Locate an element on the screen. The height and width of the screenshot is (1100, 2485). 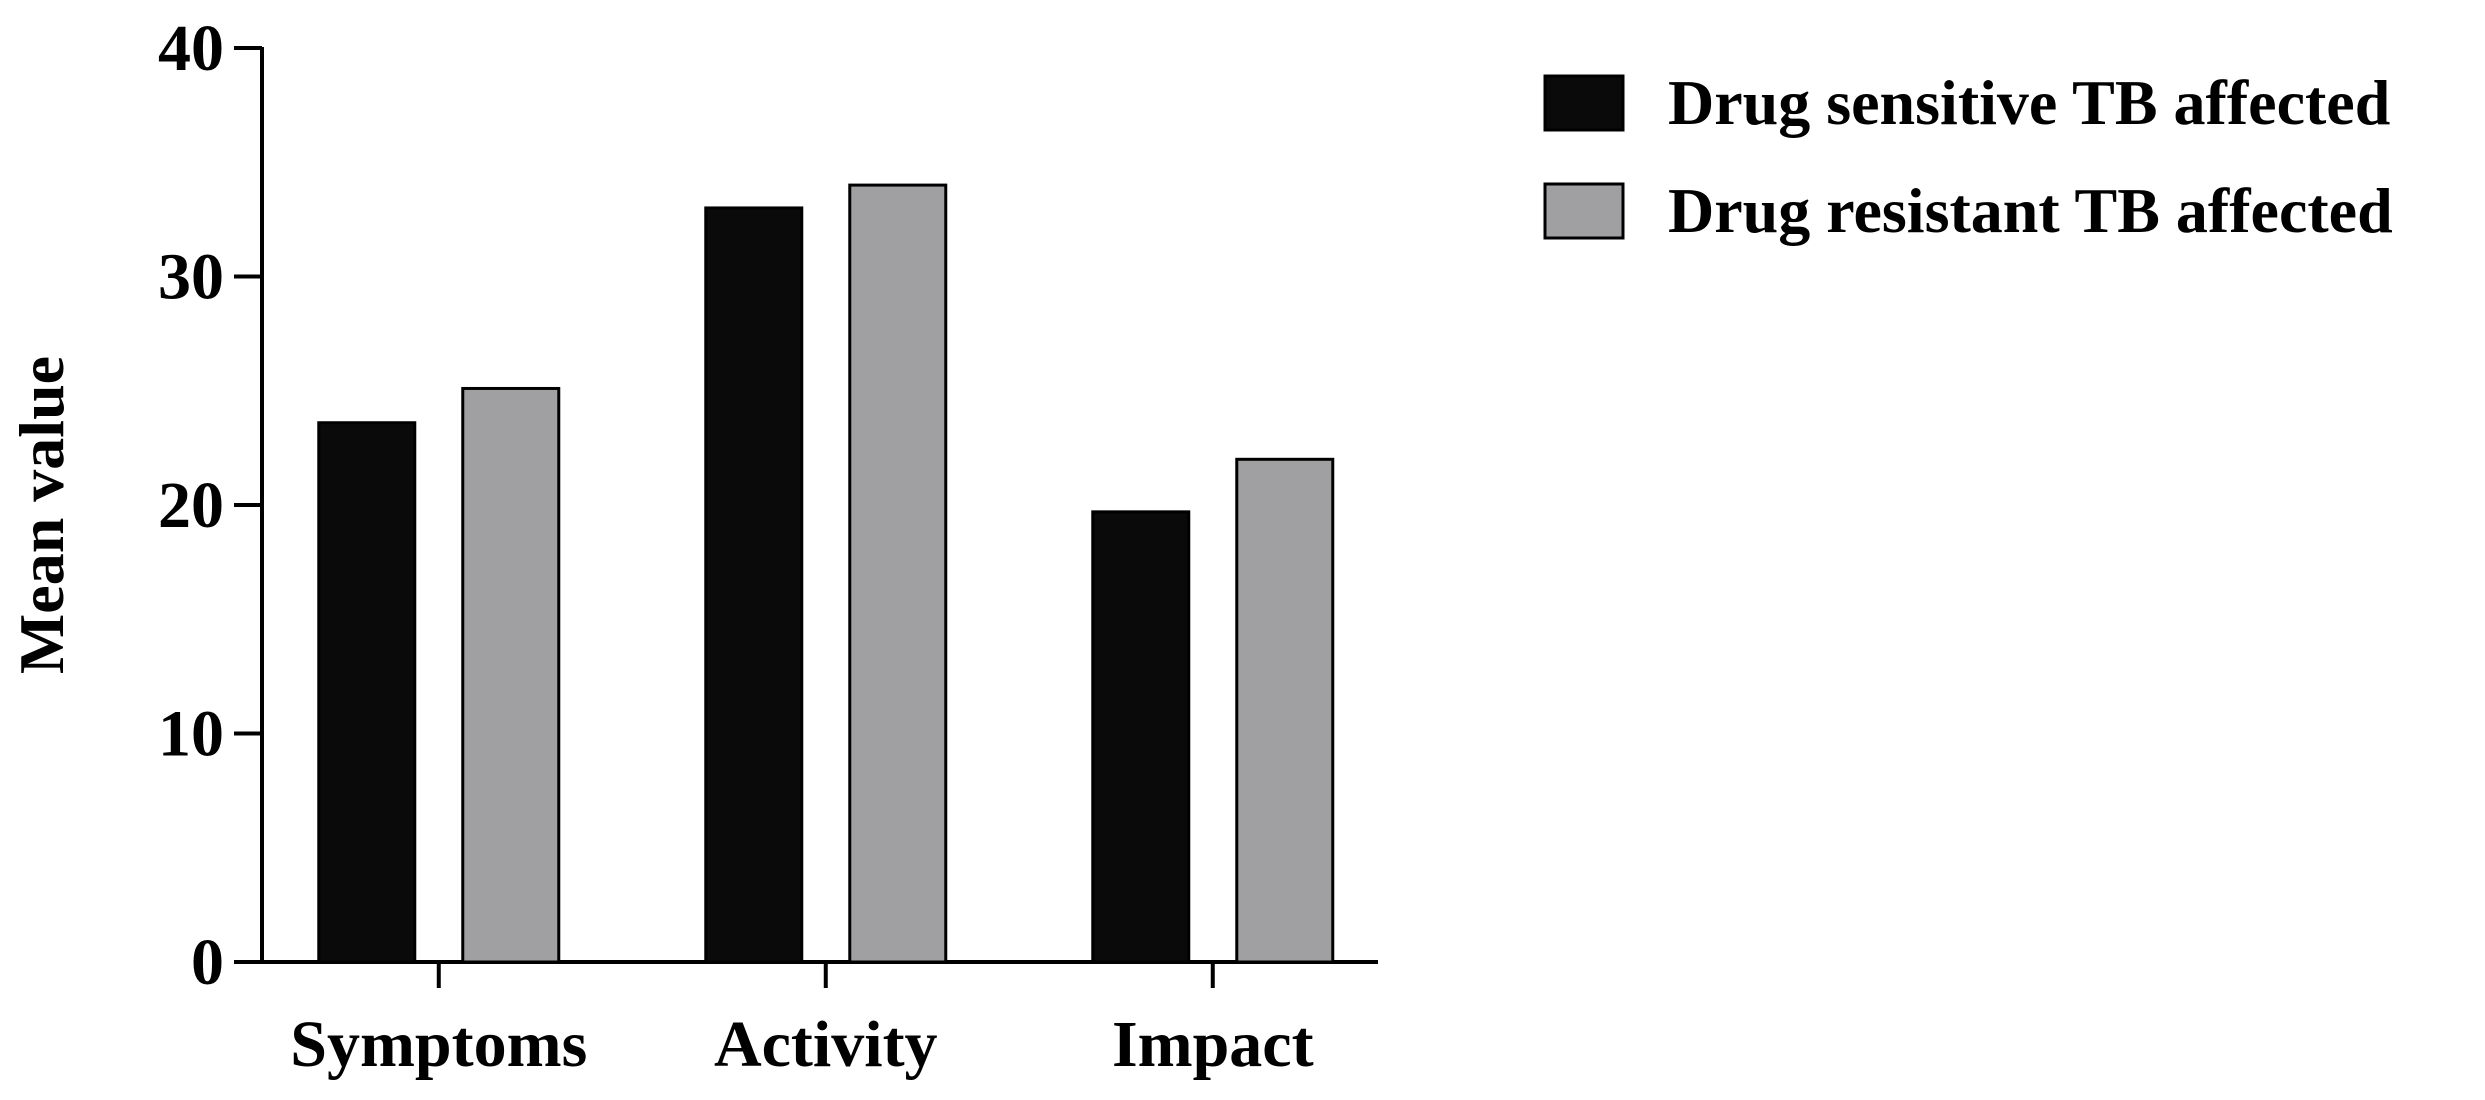
y-tick-label: 40 is located at coordinates (191, 48).